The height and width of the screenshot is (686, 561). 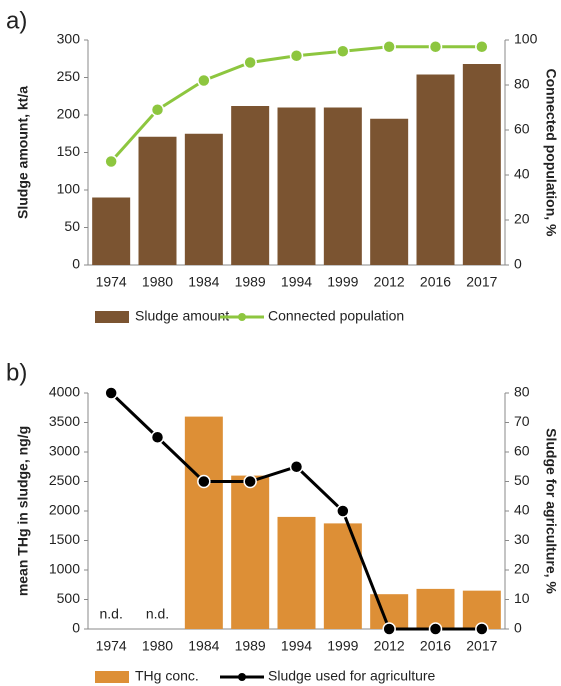 I want to click on y2-axis-title: Connected population, %, so click(x=551, y=153).